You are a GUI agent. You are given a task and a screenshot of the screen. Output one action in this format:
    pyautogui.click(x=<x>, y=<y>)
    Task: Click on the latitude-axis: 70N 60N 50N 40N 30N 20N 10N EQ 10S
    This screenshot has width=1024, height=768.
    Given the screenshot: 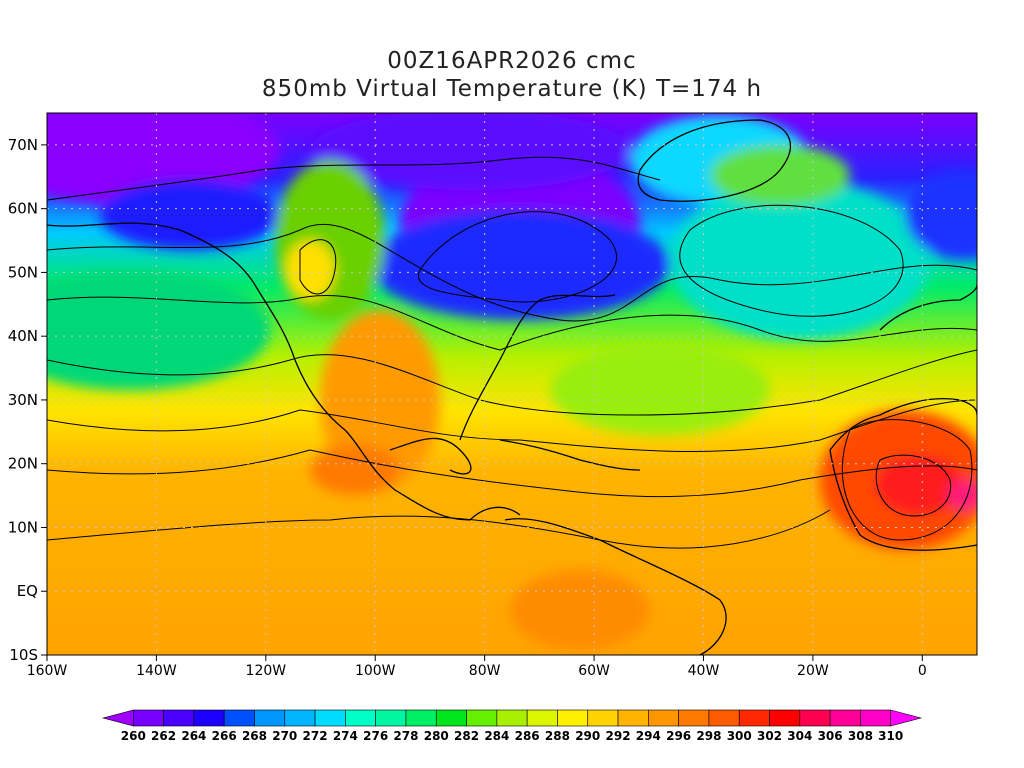 What is the action you would take?
    pyautogui.click(x=27, y=400)
    